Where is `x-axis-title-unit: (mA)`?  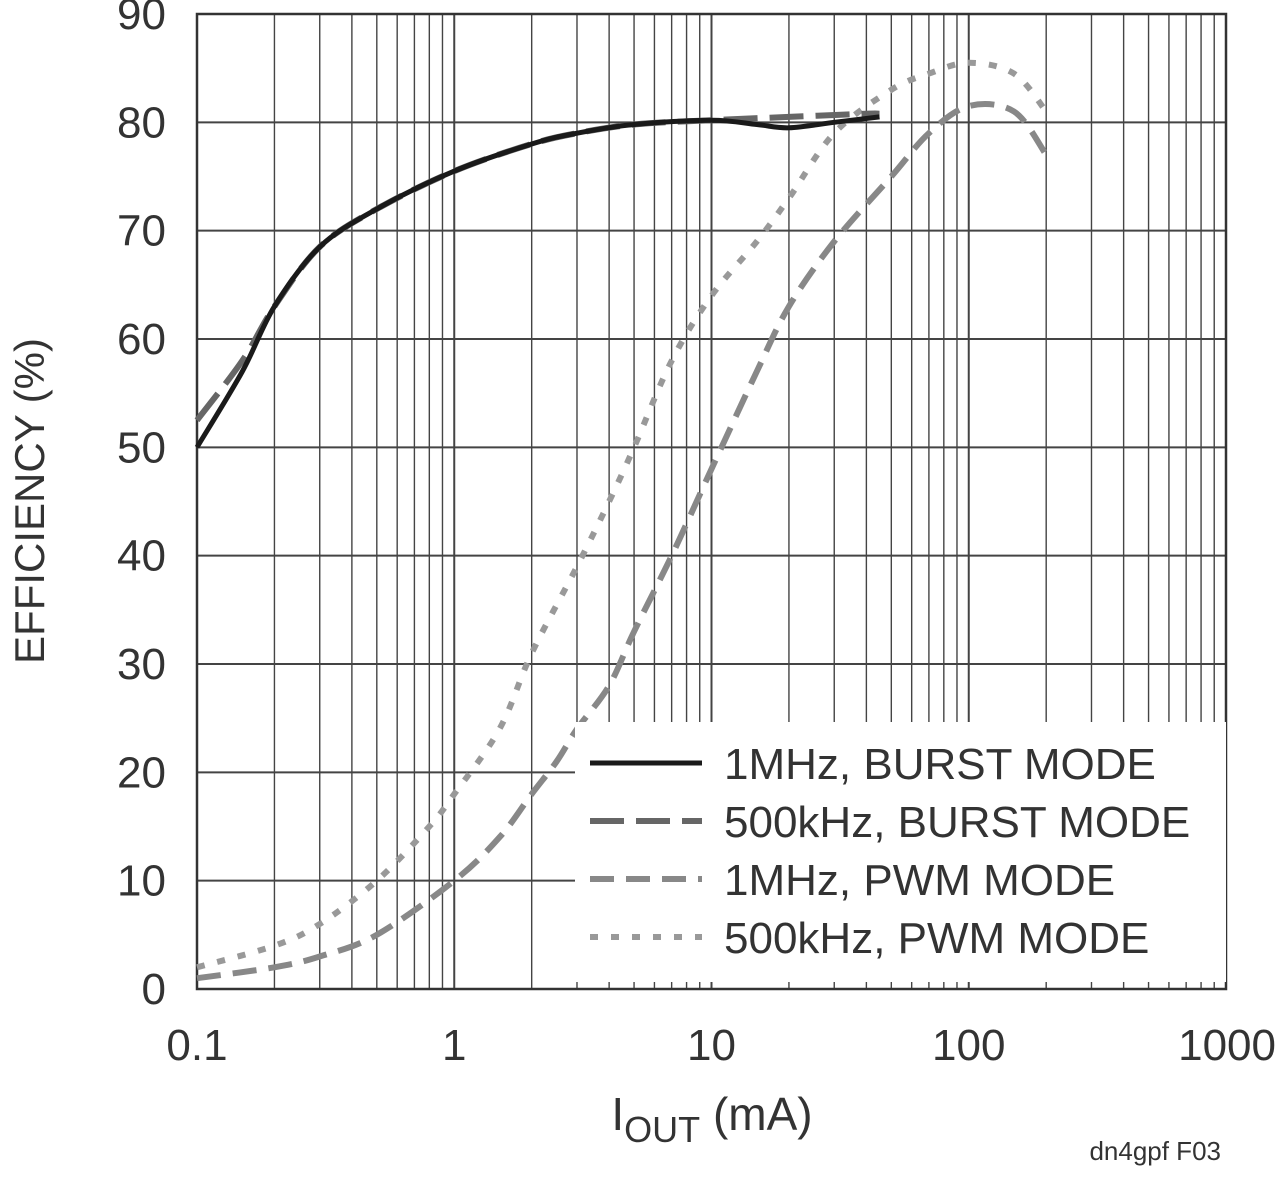
x-axis-title-unit: (mA) is located at coordinates (756, 1114).